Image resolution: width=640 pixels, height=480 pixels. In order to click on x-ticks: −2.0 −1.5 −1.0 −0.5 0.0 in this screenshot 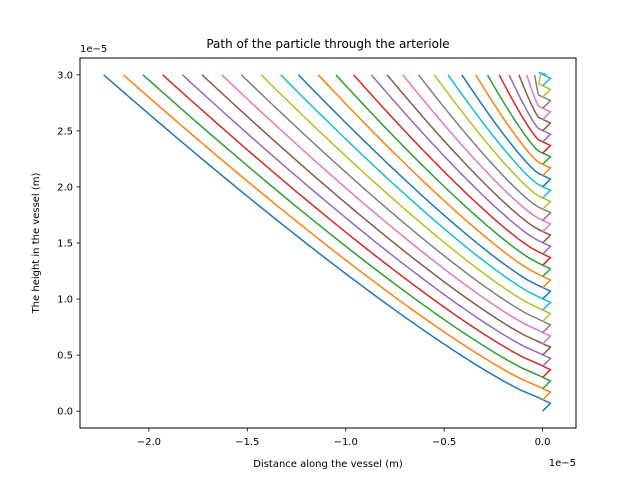, I will do `click(344, 438)`.